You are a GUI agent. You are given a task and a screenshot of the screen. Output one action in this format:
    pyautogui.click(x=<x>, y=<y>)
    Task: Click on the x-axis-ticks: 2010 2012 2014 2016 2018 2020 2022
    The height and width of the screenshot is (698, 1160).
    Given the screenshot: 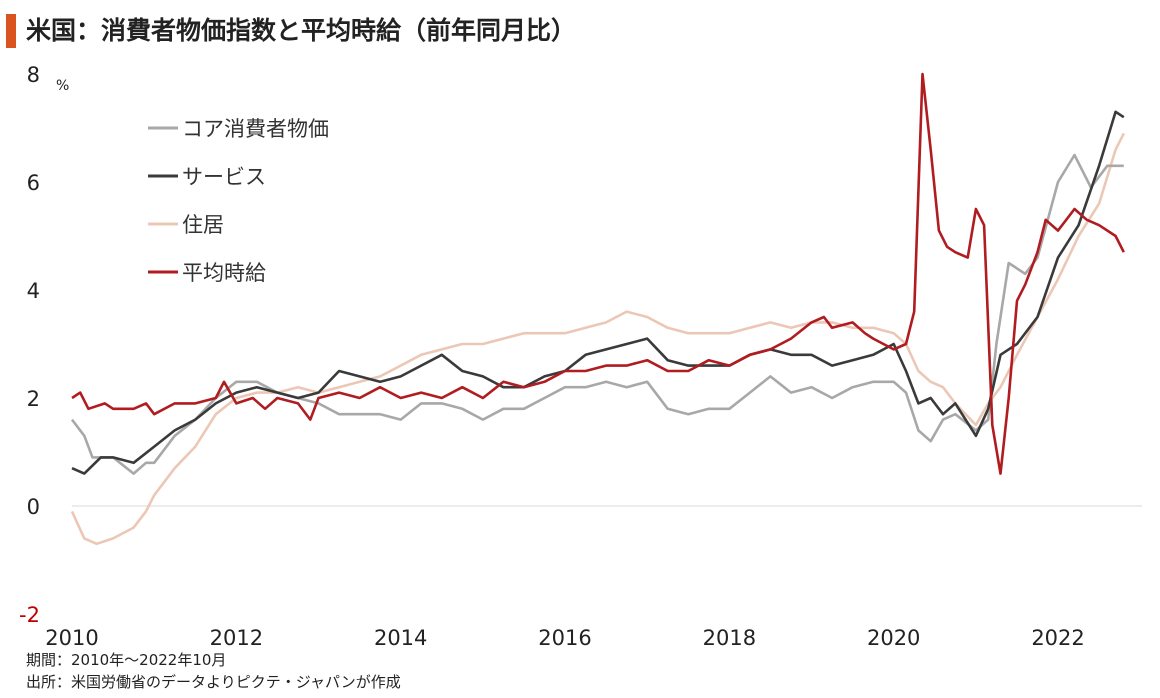 What is the action you would take?
    pyautogui.click(x=564, y=638)
    